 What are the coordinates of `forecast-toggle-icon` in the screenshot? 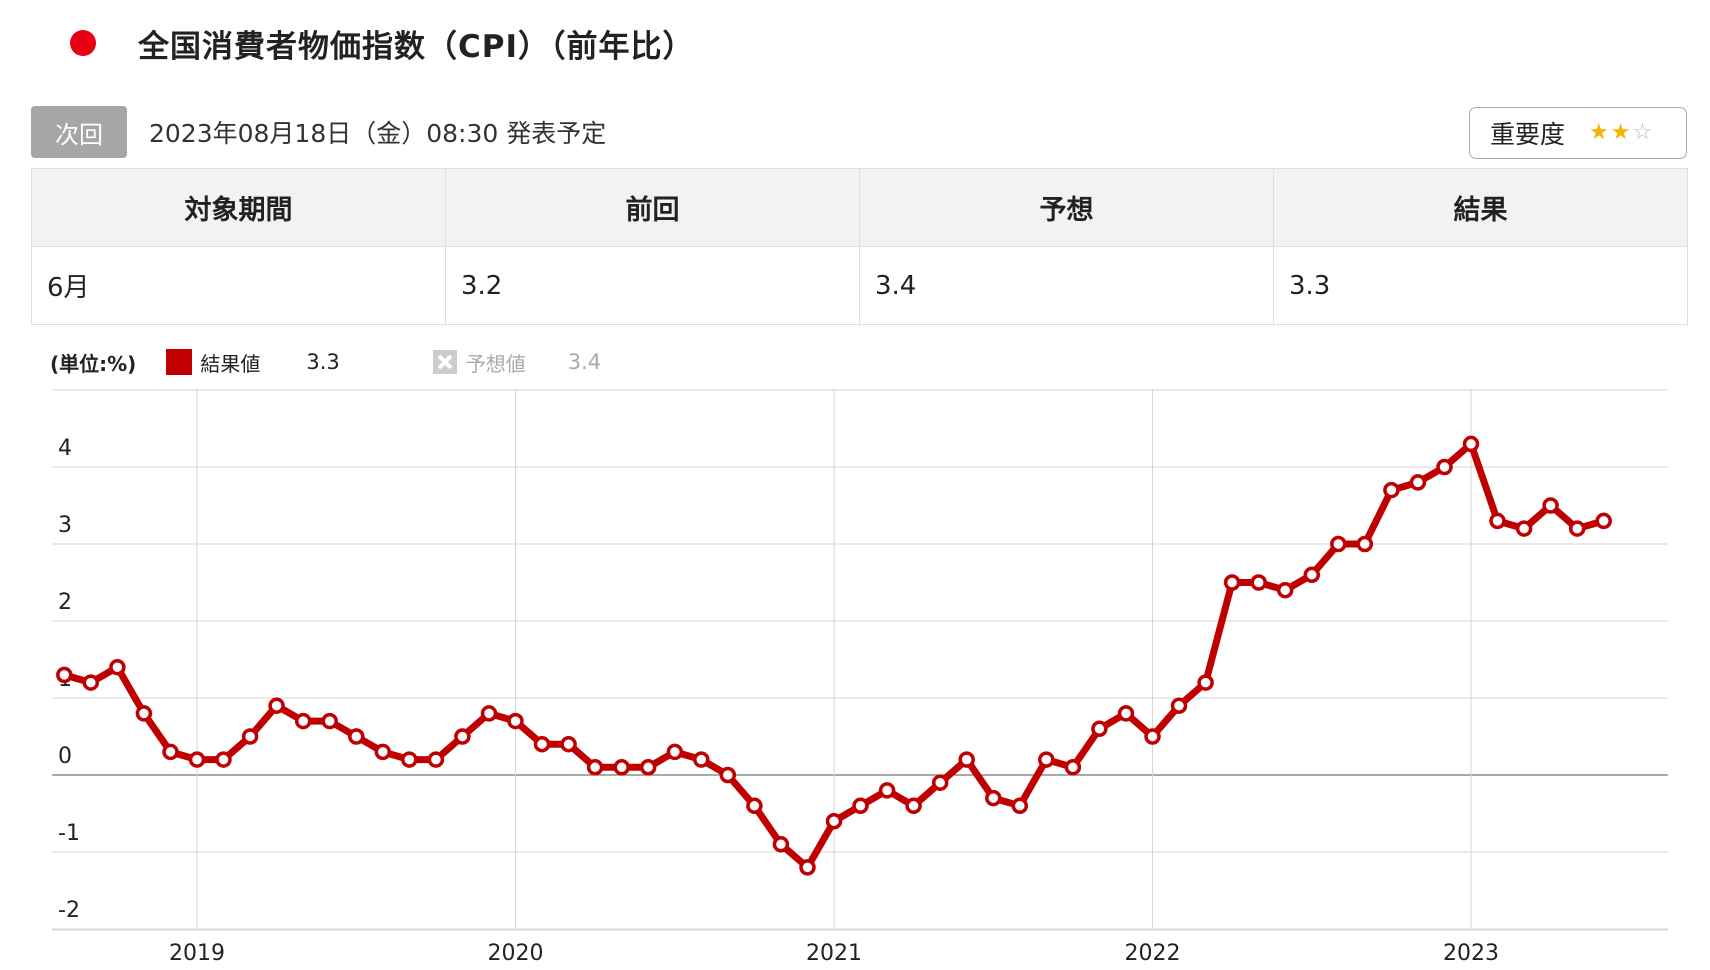 It's located at (445, 362).